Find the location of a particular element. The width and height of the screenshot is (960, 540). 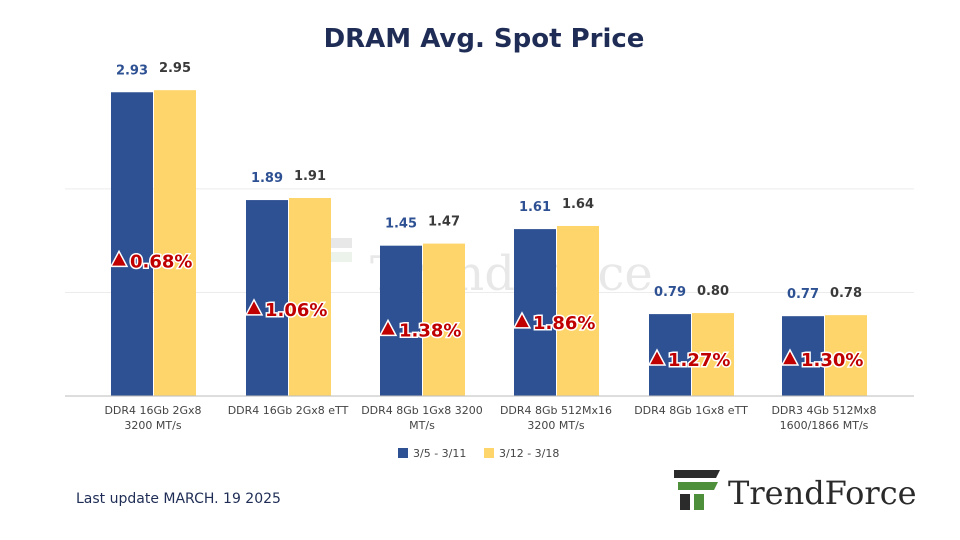

value-label: 1.61 is located at coordinates (535, 207).